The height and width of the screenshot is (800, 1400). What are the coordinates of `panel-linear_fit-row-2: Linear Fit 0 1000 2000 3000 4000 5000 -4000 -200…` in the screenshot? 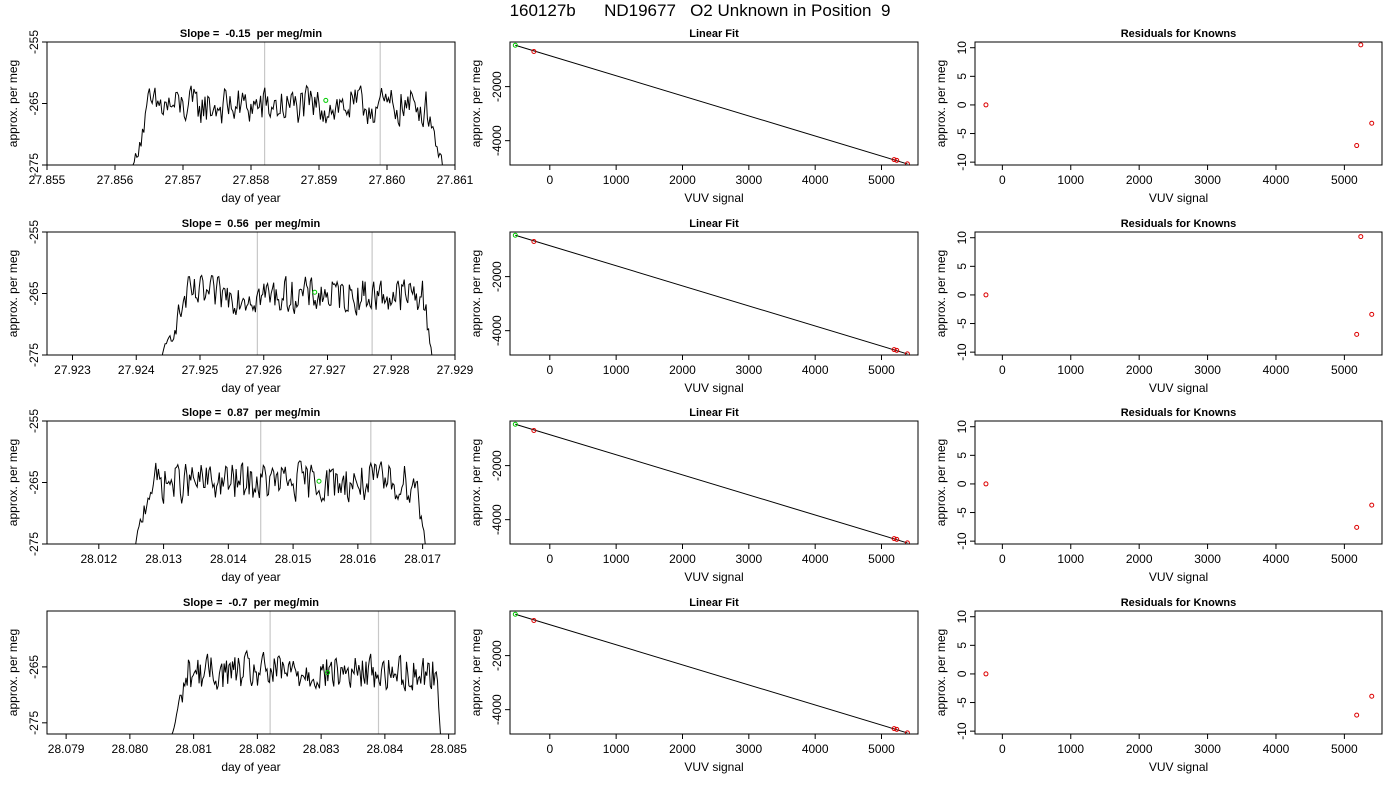 It's located at (694, 306).